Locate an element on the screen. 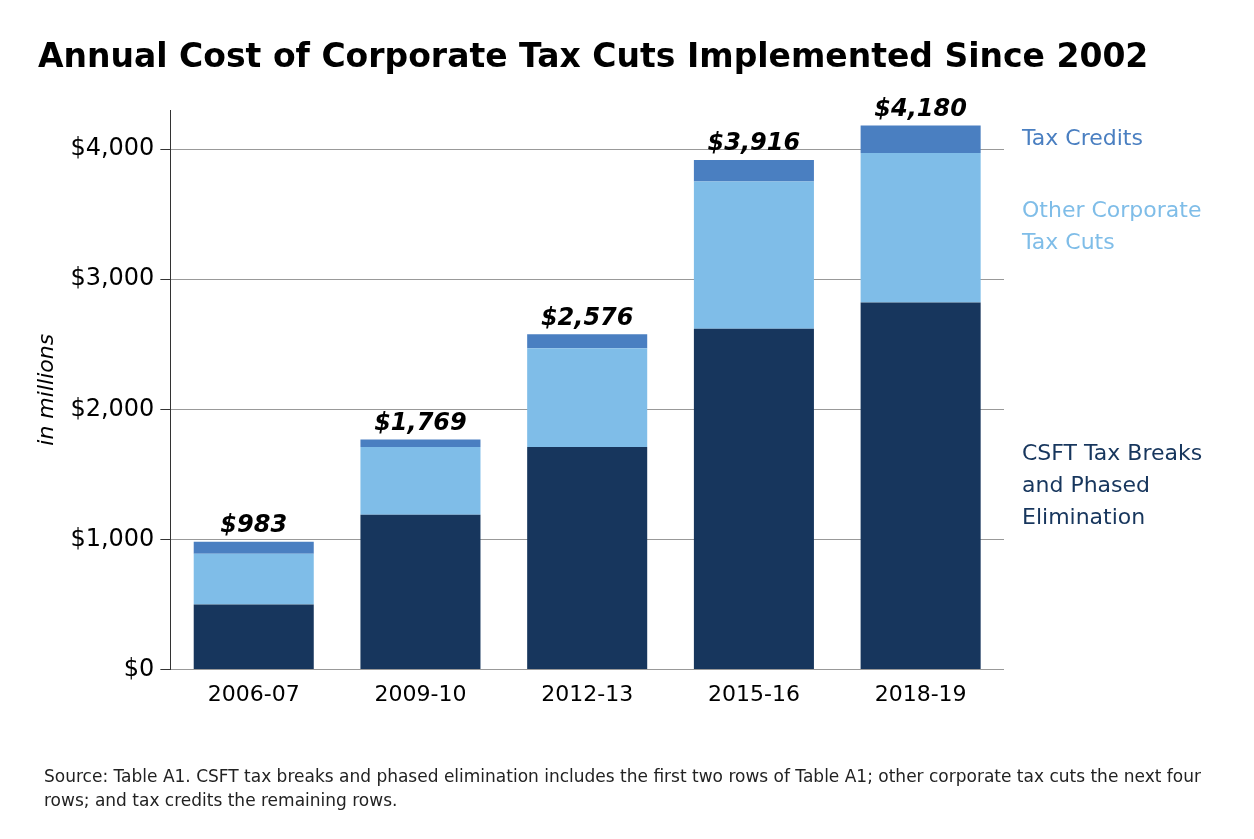 The width and height of the screenshot is (1254, 839). y-tick-label: $2,000 is located at coordinates (112, 407).